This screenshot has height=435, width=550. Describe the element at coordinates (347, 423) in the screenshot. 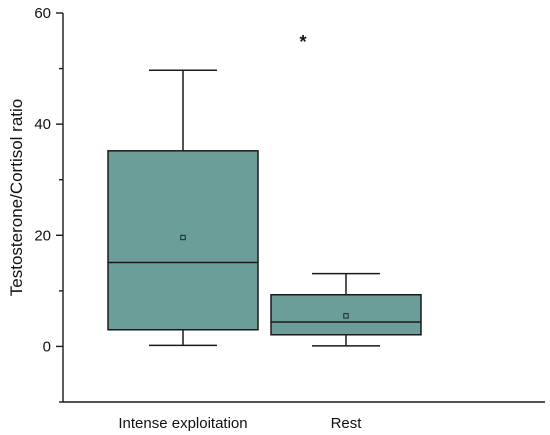

I see `x-tick-label: Rest` at that location.